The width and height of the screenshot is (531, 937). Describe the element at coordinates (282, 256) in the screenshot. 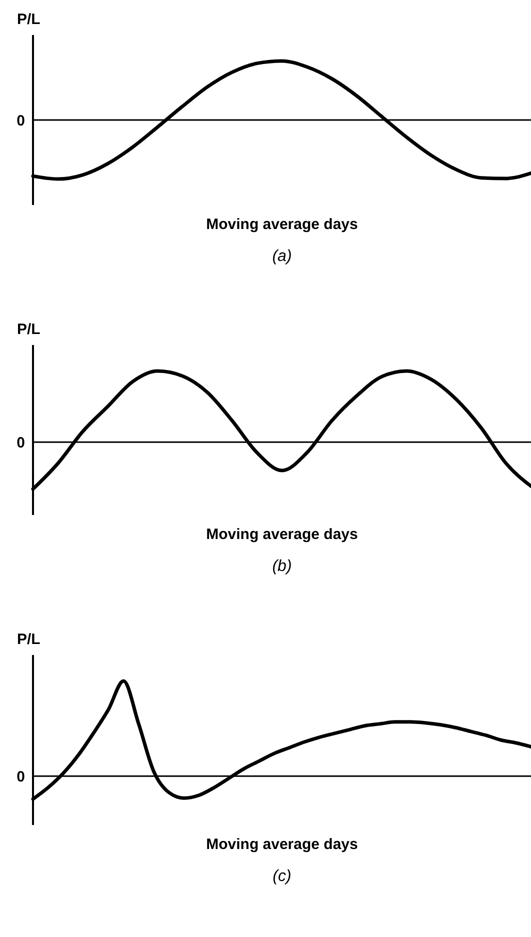

I see `text: (a)` at that location.